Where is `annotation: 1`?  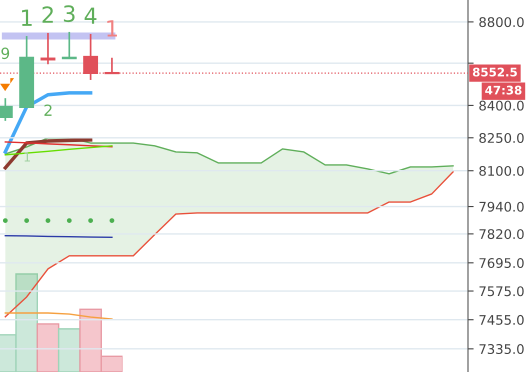
annotation: 1 is located at coordinates (27, 18).